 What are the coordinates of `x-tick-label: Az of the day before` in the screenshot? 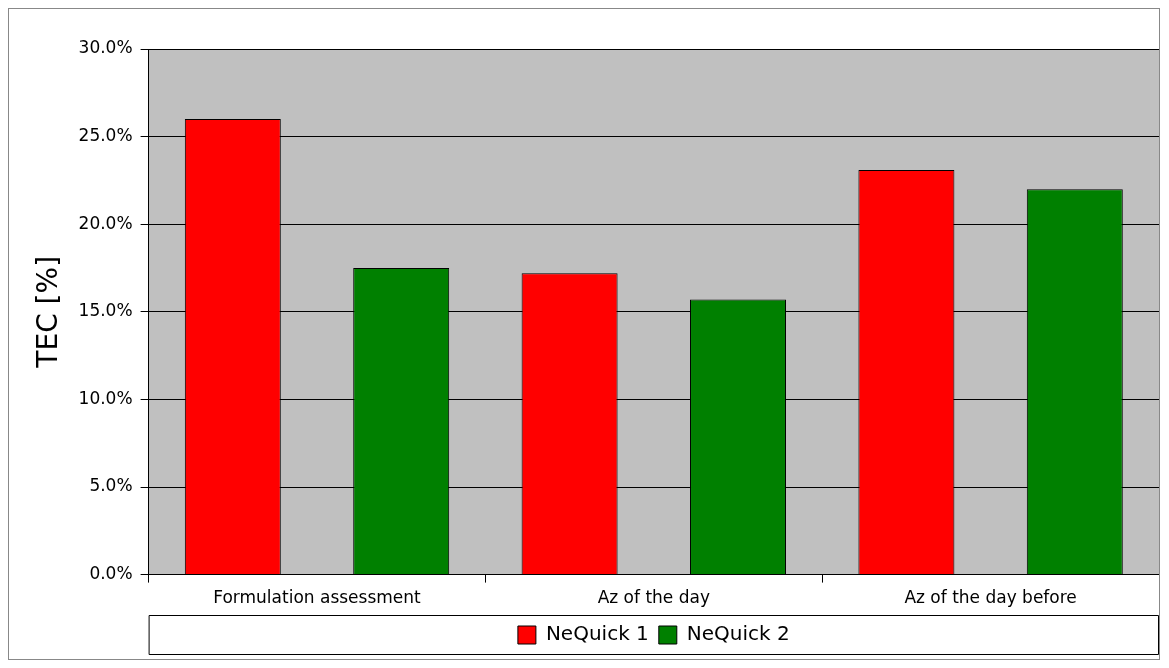 It's located at (990, 597).